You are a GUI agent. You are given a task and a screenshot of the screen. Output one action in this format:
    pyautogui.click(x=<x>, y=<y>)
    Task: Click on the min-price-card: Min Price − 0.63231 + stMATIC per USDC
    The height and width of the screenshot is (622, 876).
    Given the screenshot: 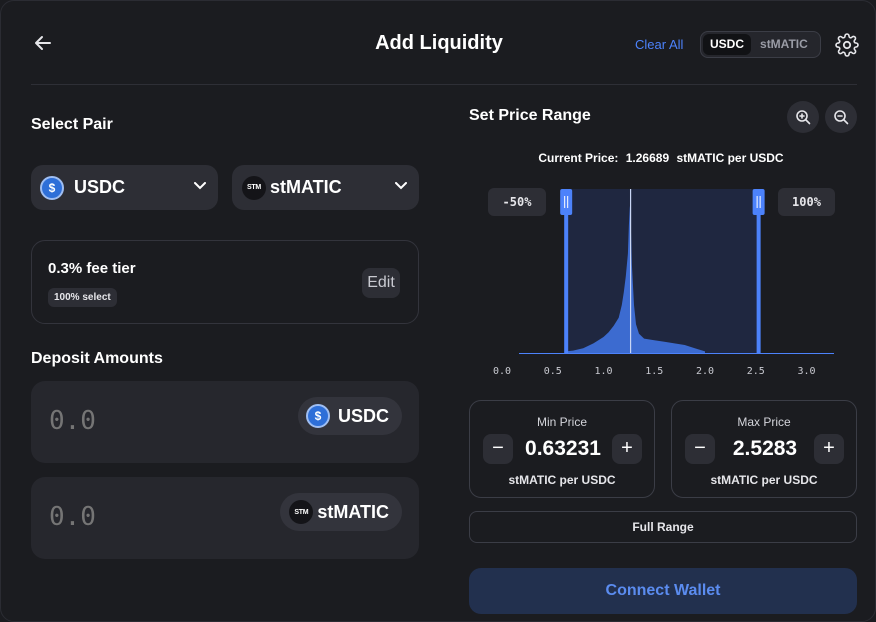 What is the action you would take?
    pyautogui.click(x=562, y=449)
    